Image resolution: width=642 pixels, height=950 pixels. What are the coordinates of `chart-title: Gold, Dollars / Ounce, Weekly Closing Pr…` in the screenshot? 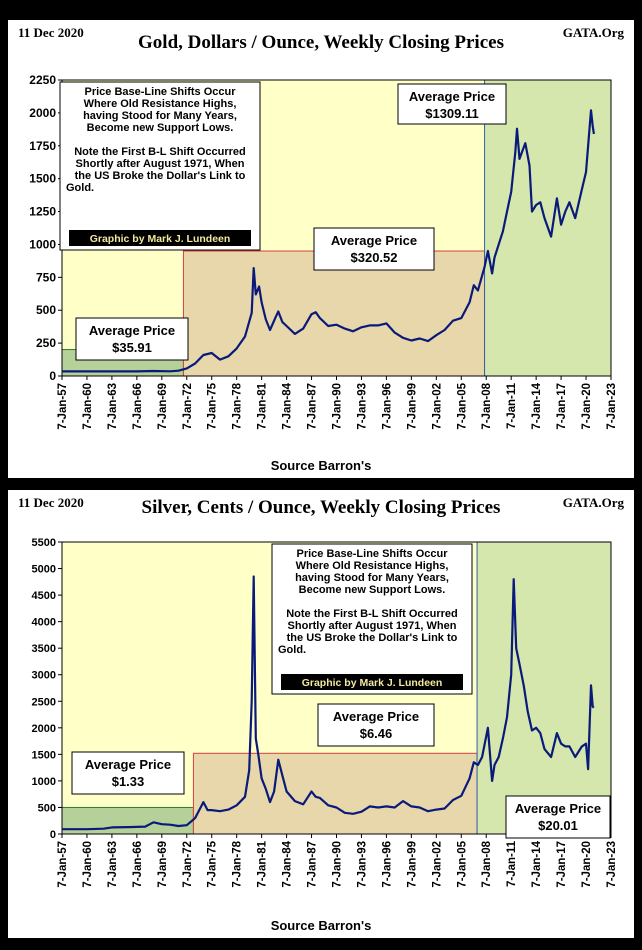 It's located at (321, 42).